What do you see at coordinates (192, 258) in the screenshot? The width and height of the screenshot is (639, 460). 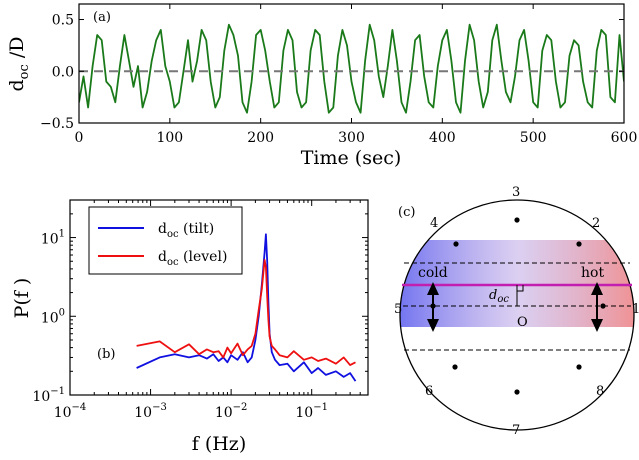 I see `legend-label-level: doc (level)` at bounding box center [192, 258].